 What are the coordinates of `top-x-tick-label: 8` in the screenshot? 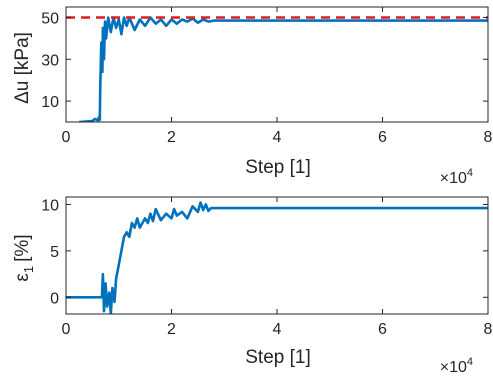 It's located at (488, 137).